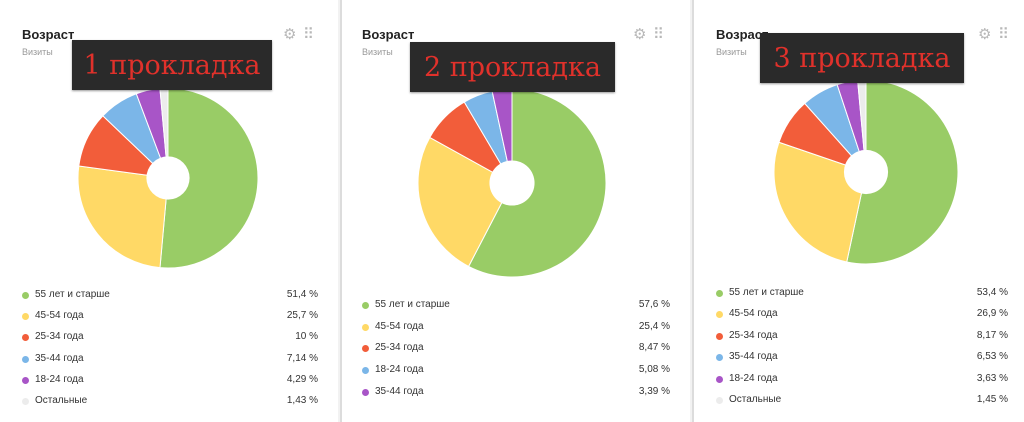  Describe the element at coordinates (516, 371) in the screenshot. I see `legend-item: 18-24 года 5,08 %` at that location.